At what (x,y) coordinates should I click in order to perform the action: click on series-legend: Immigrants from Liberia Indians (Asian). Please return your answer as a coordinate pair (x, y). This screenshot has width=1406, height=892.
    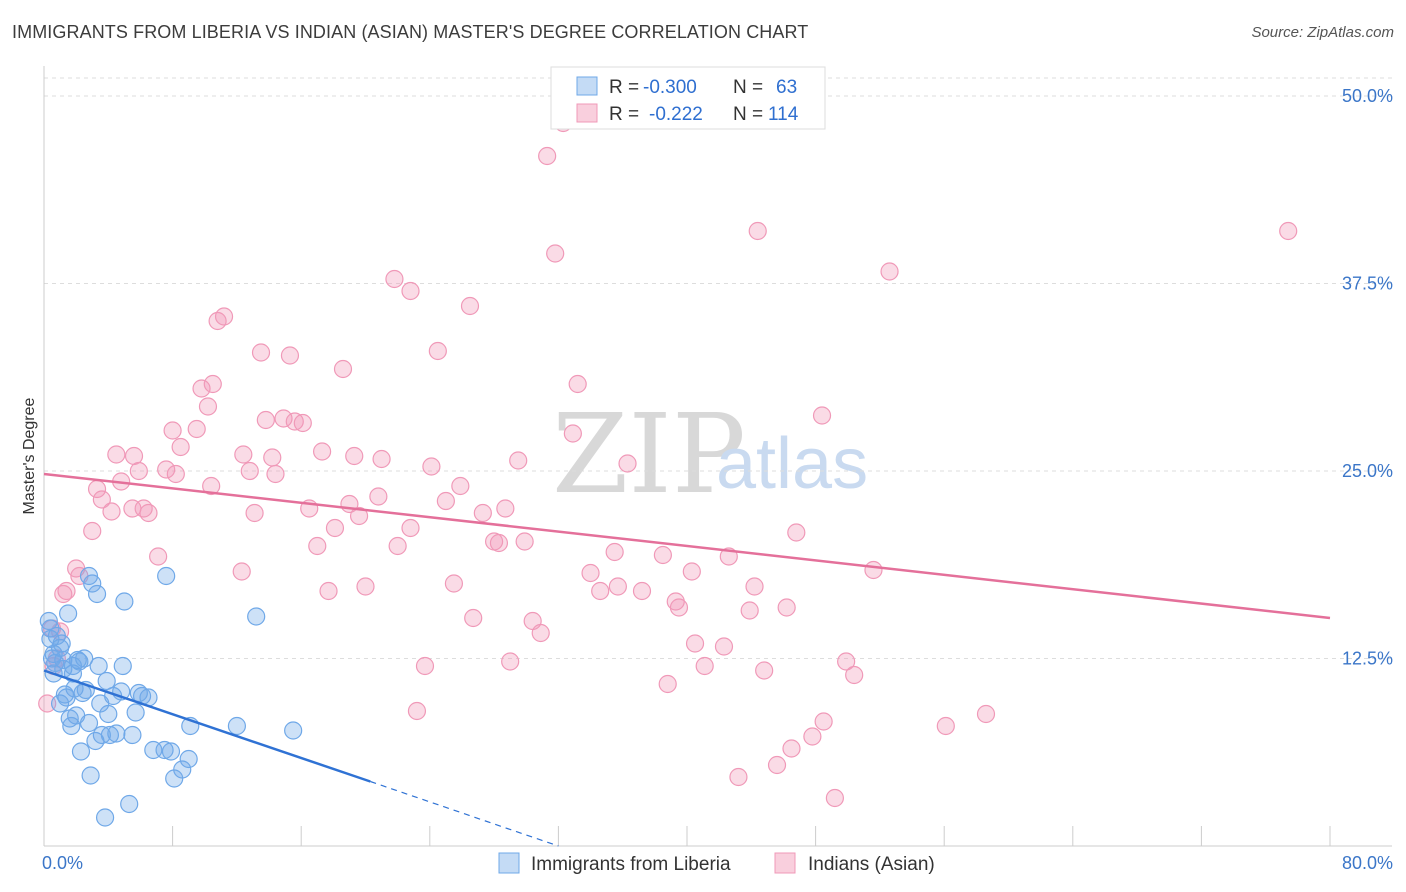
    Looking at the image, I should click on (716, 863).